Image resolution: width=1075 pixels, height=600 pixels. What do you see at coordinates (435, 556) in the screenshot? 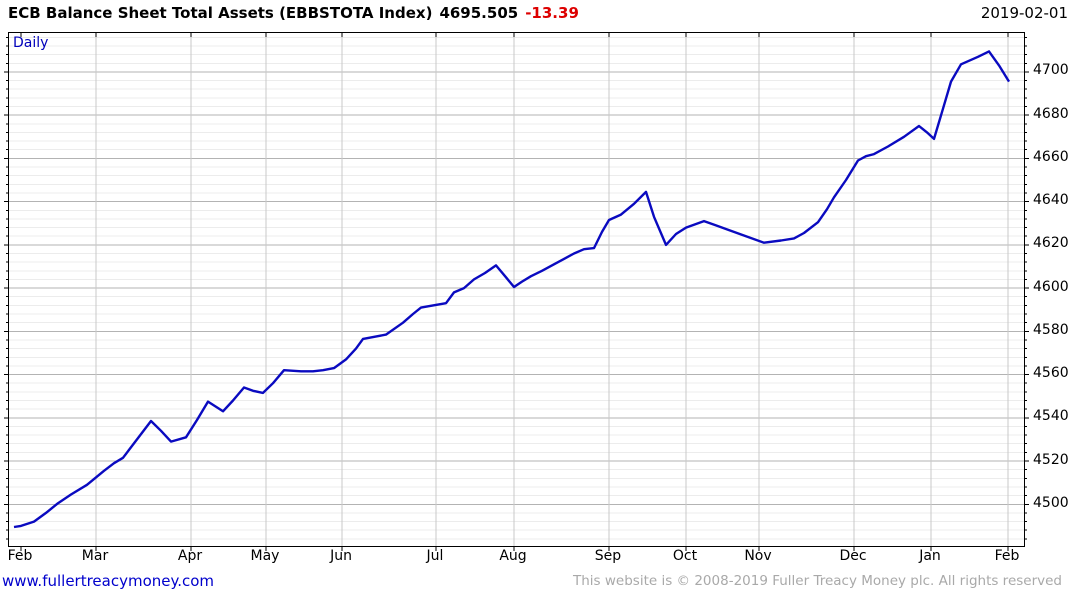
I see `x-axis-tick-label: Jul` at bounding box center [435, 556].